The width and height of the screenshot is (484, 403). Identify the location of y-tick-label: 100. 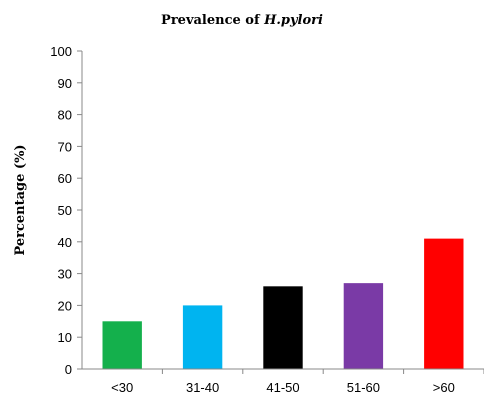
(61, 51).